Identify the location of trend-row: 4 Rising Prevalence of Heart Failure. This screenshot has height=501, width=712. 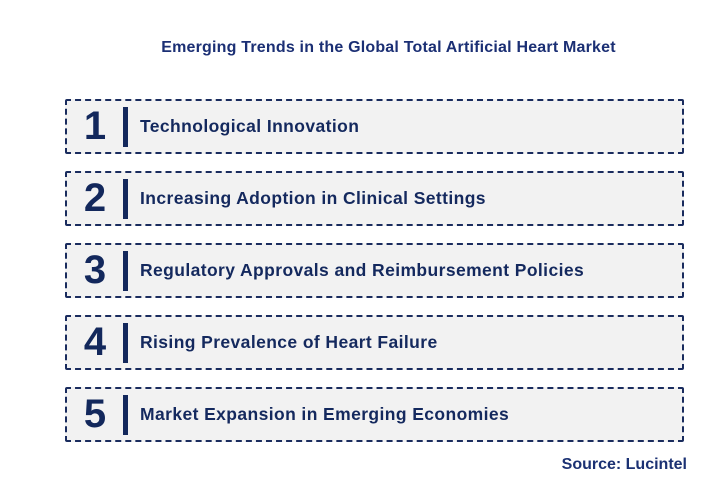
(374, 342).